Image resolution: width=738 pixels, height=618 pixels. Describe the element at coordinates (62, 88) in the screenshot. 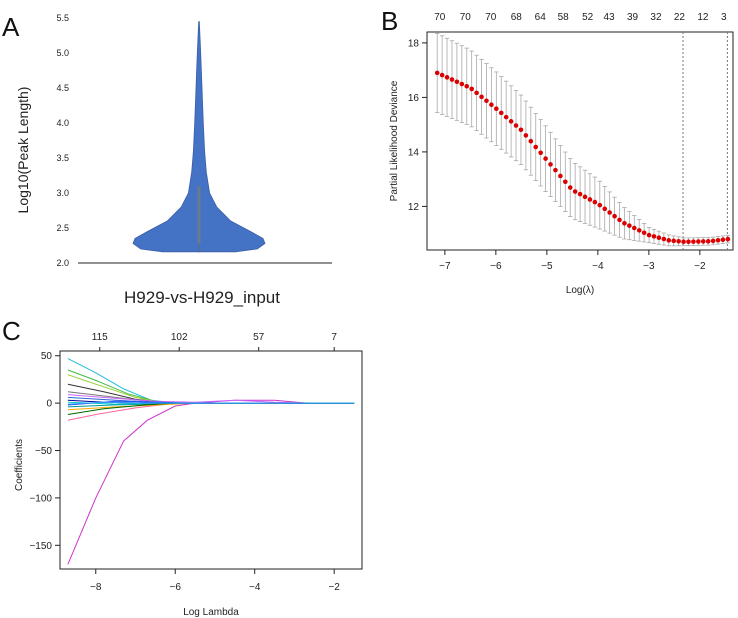

I see `panel-a-y-tick-label: 4.5` at that location.